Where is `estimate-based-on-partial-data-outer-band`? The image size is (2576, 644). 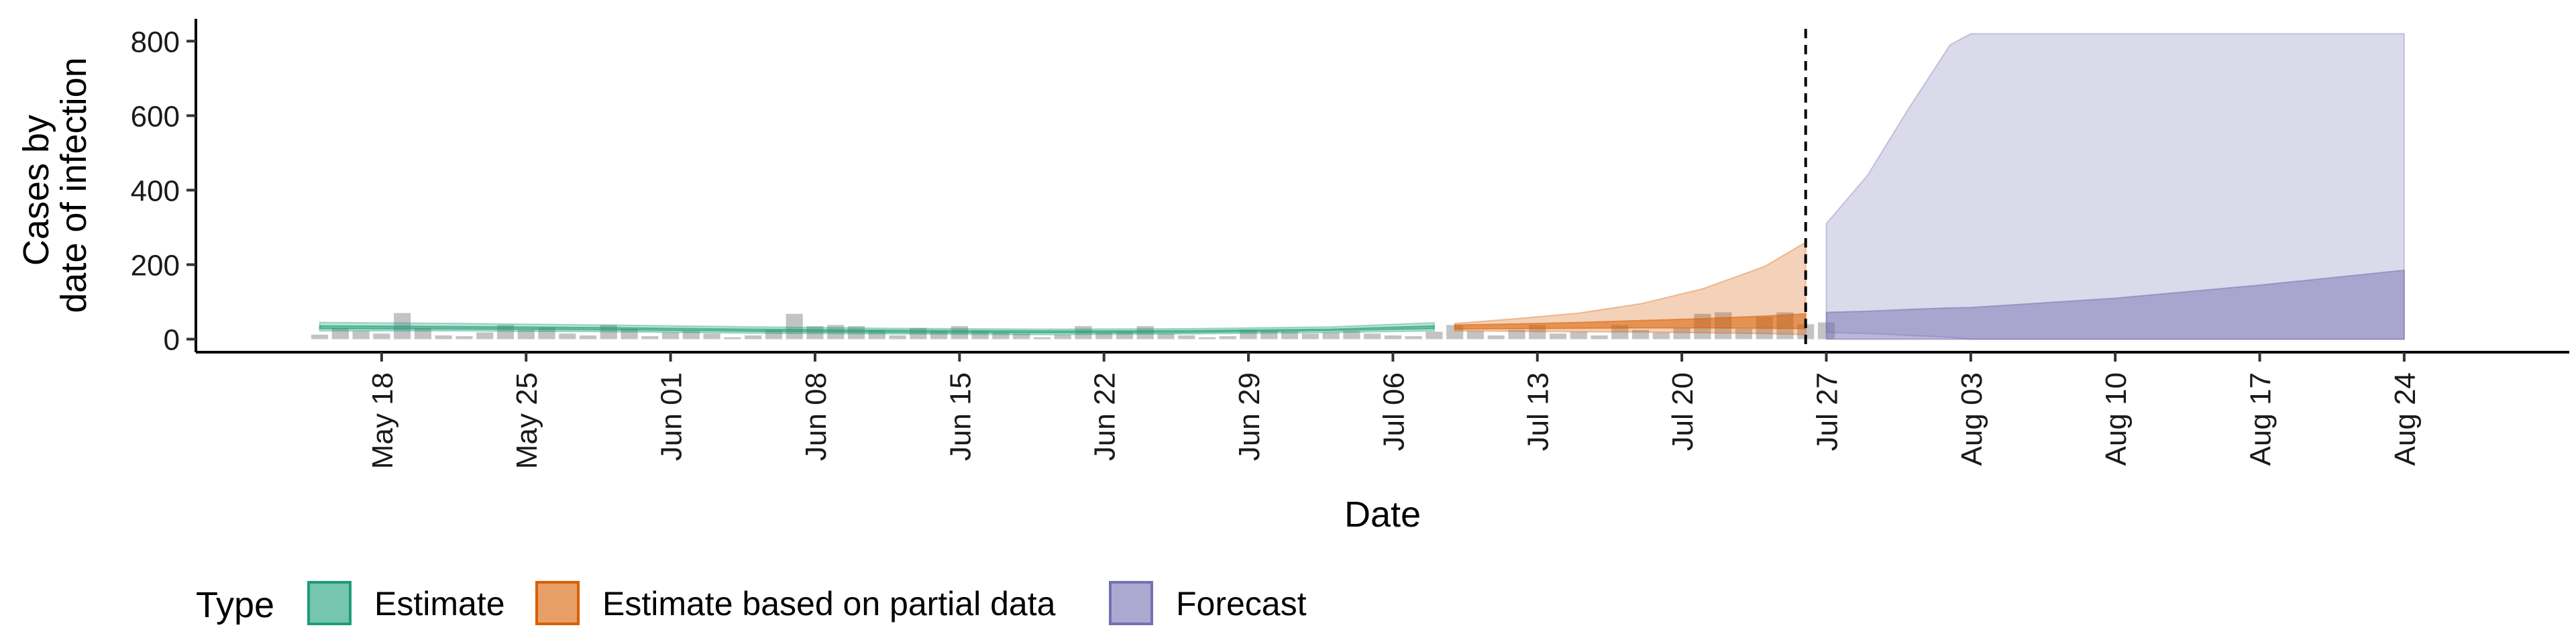 estimate-based-on-partial-data-outer-band is located at coordinates (1630, 288).